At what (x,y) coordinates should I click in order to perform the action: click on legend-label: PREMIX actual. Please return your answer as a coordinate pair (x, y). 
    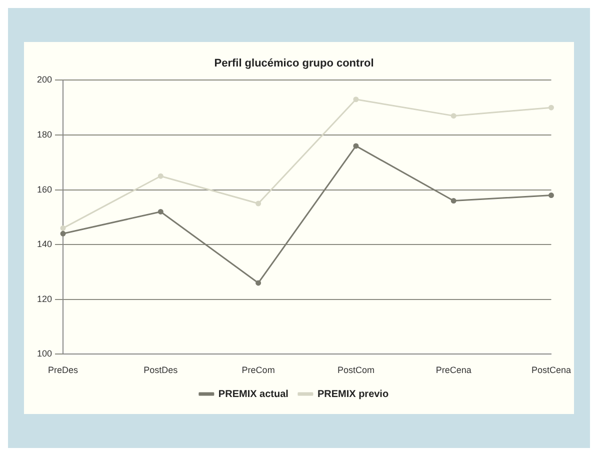
    Looking at the image, I should click on (253, 394).